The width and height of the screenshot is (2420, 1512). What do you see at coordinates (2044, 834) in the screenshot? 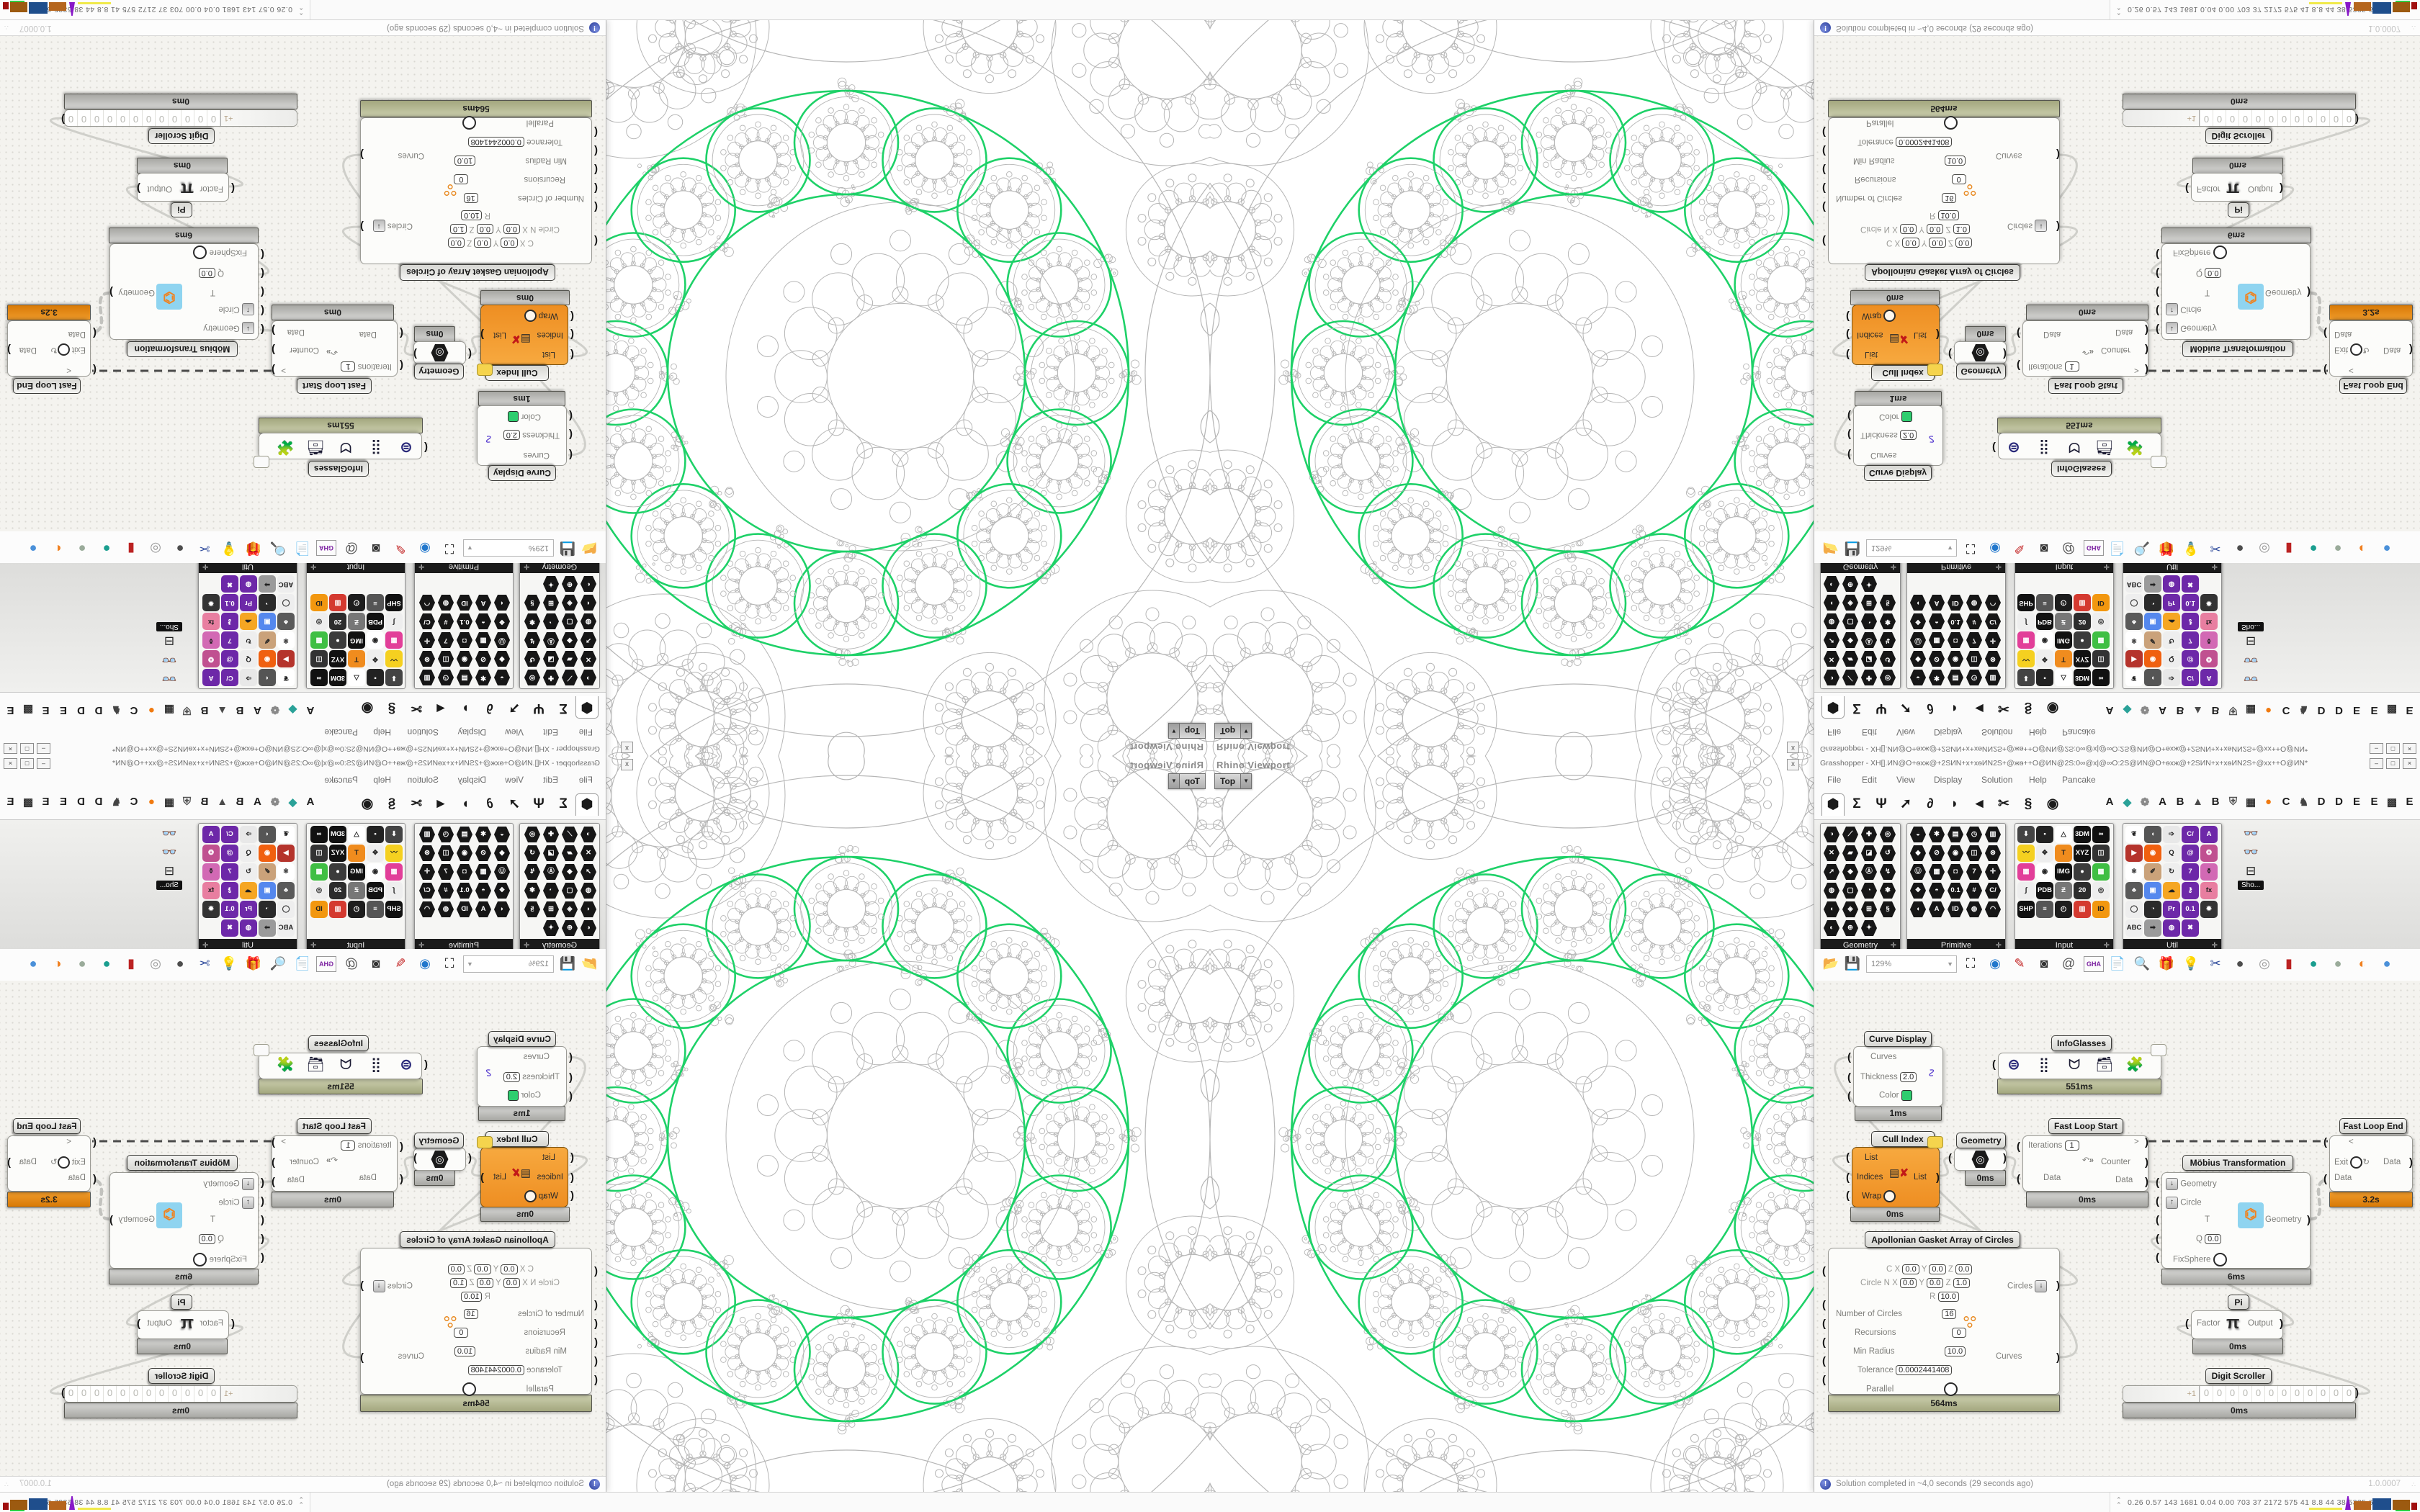
I see `component-icon: ▪` at bounding box center [2044, 834].